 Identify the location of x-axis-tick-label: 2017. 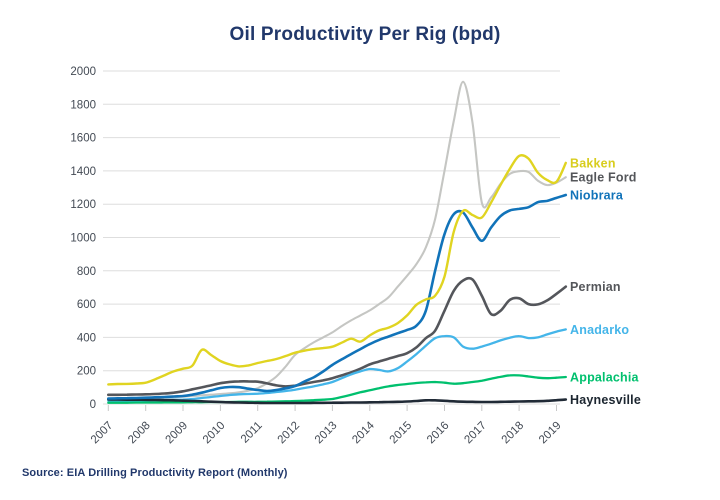
(475, 433).